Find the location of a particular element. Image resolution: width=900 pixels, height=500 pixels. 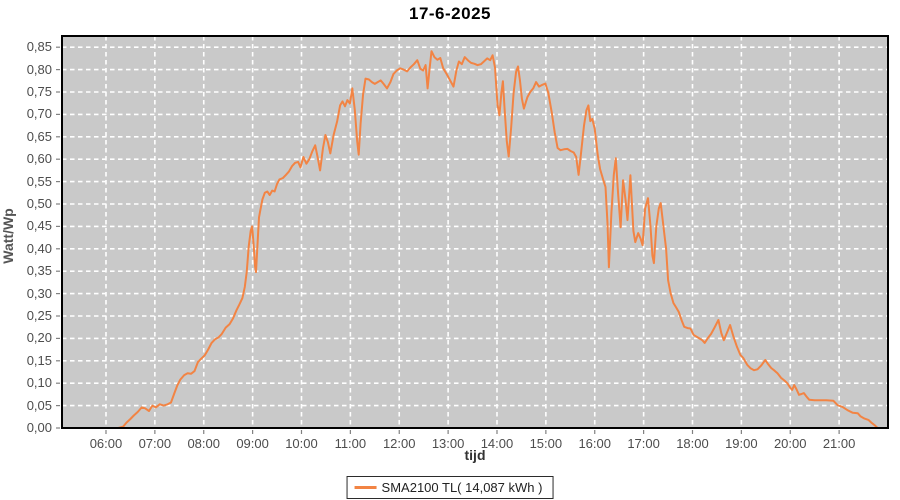

y-tick-label: 0,60 is located at coordinates (39, 159).